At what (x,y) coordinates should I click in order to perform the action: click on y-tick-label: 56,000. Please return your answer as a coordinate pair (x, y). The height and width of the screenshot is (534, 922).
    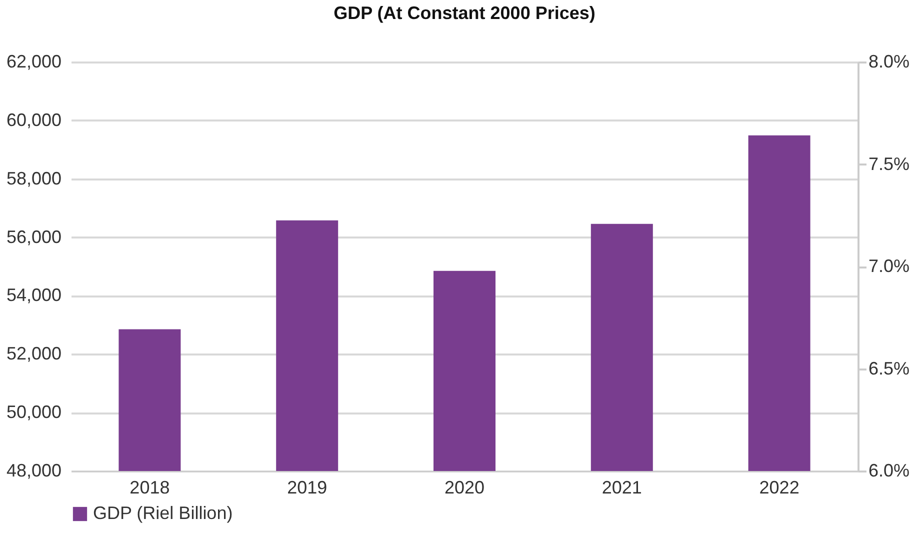
    Looking at the image, I should click on (34, 236).